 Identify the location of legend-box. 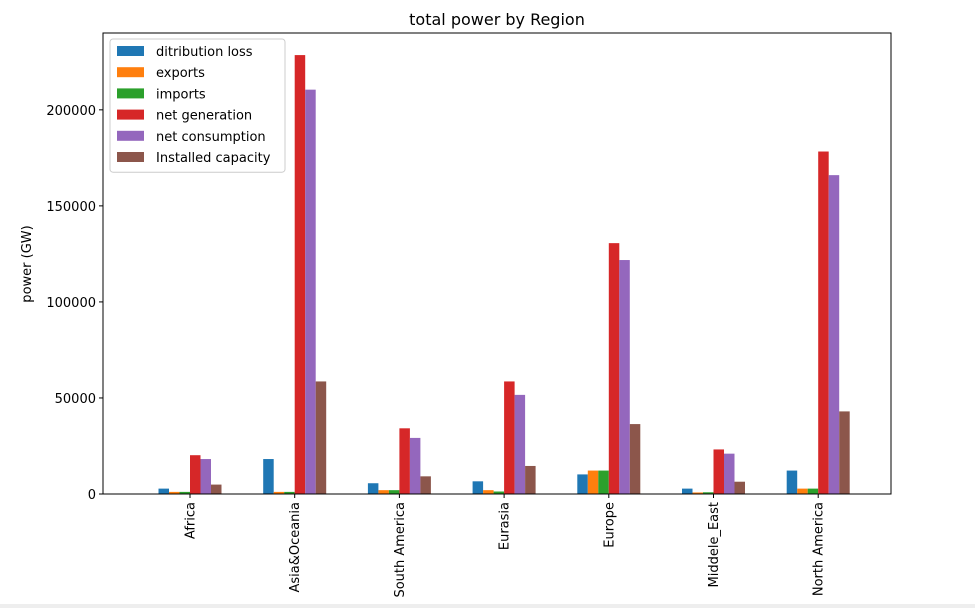
(197, 105).